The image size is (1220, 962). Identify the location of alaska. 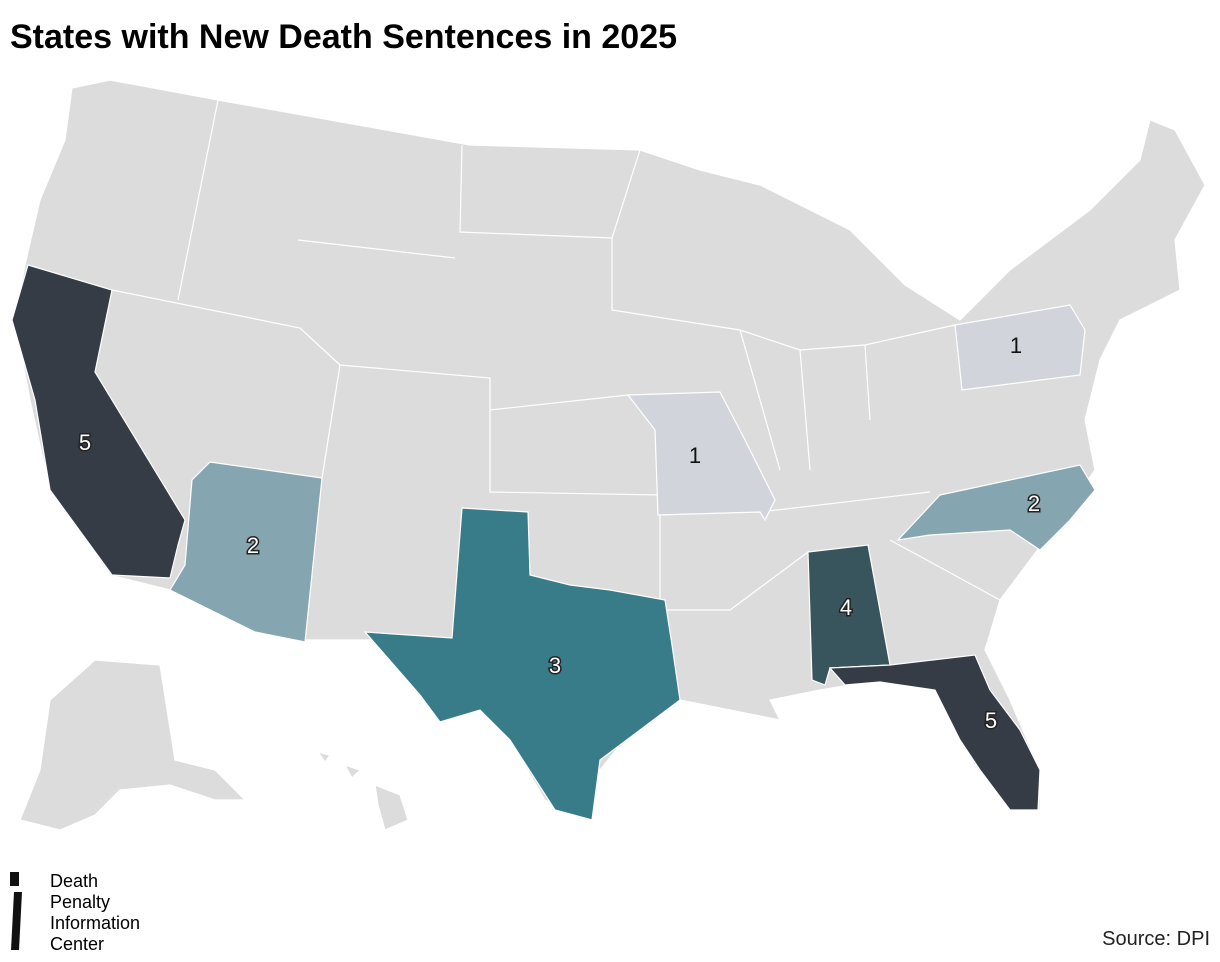
(133, 745).